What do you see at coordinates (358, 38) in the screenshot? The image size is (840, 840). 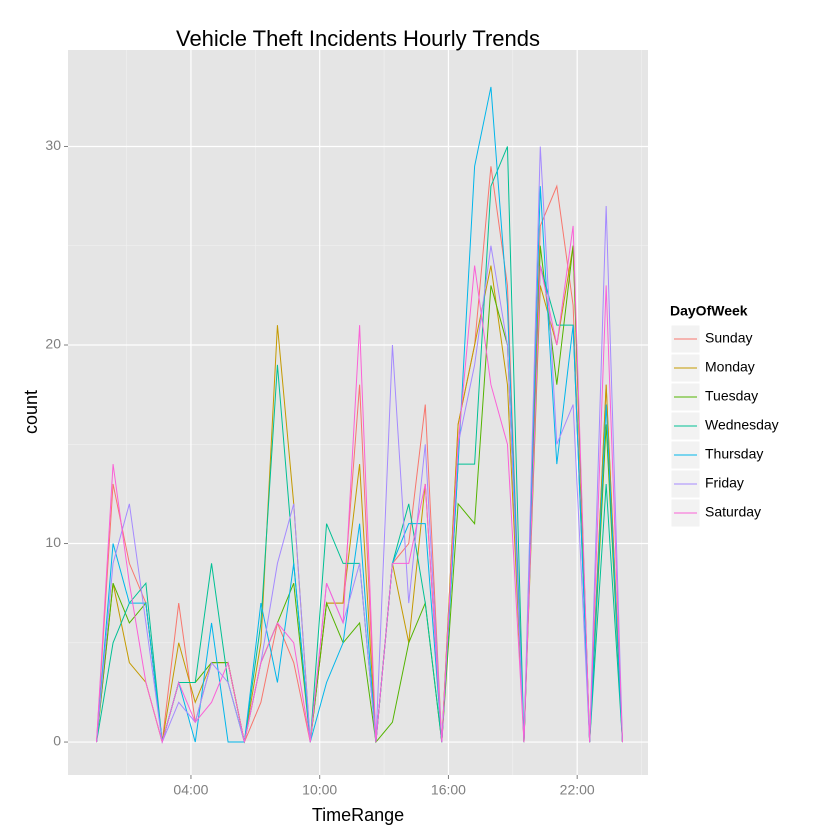 I see `chart-title: Vehicle Theft Incidents Hourly Trends` at bounding box center [358, 38].